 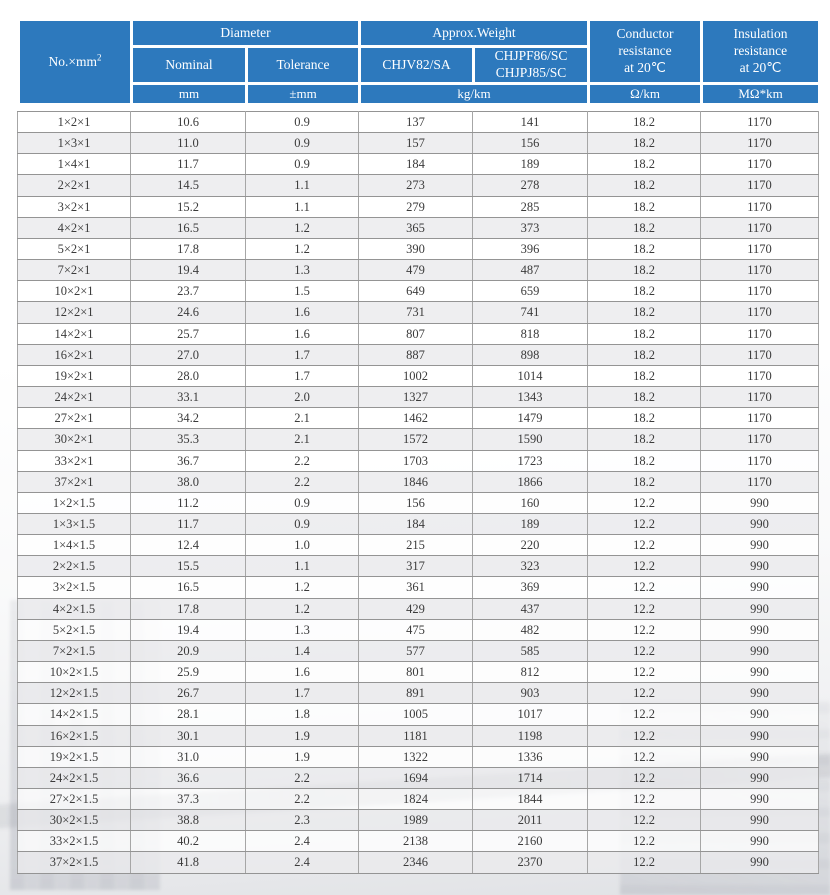 What do you see at coordinates (74, 608) in the screenshot?
I see `cell-spec: 4×2×1.5` at bounding box center [74, 608].